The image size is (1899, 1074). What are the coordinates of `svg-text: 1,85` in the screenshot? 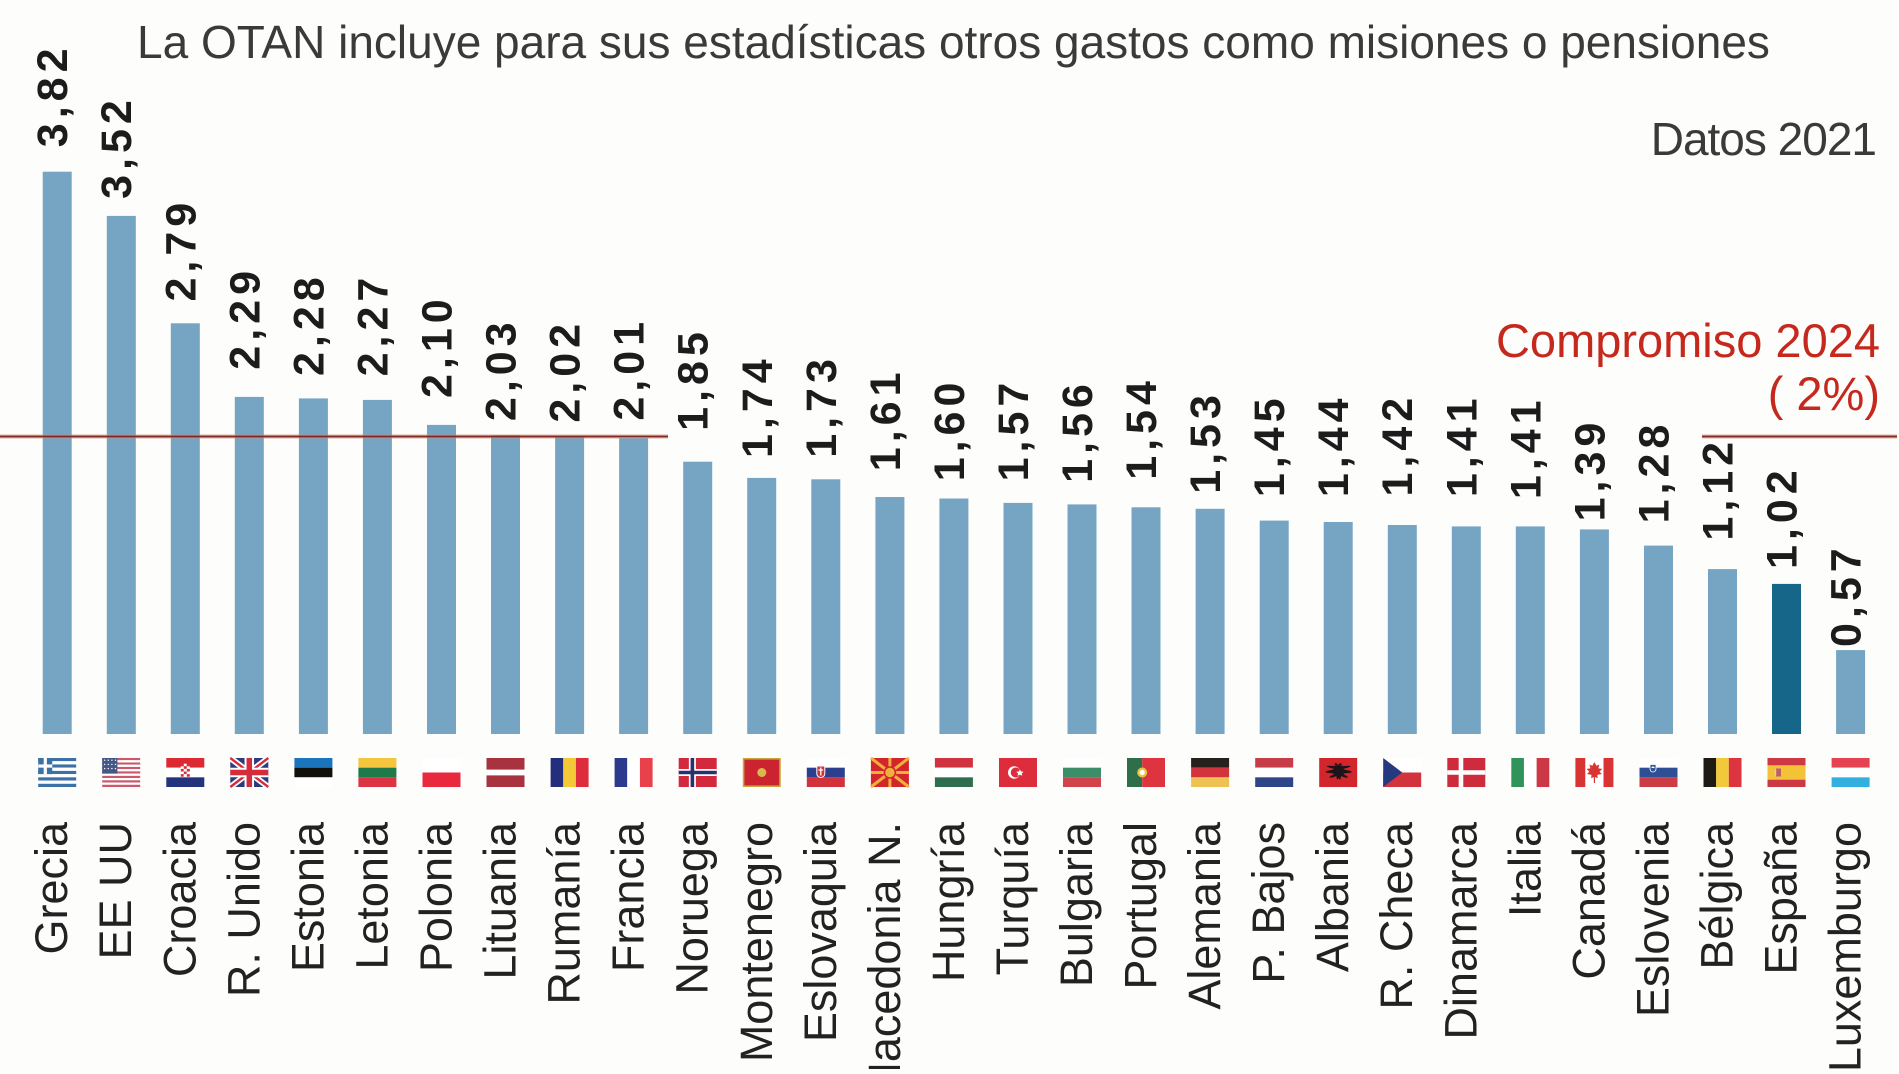 It's located at (694, 379).